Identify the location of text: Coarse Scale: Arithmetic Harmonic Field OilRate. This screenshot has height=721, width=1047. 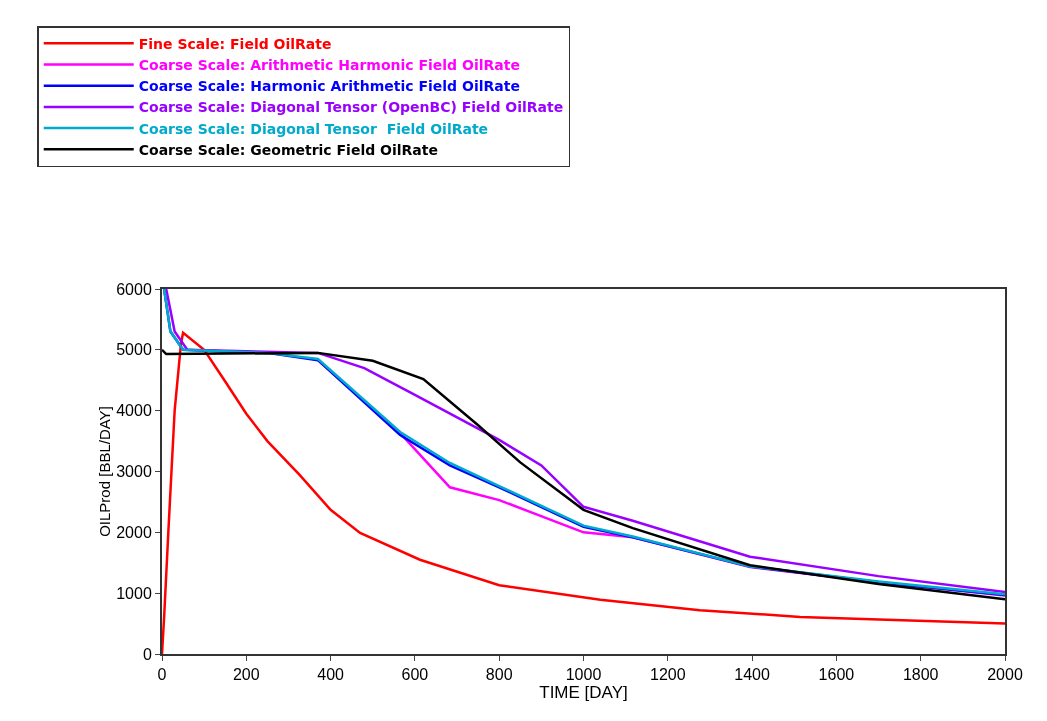
(329, 64).